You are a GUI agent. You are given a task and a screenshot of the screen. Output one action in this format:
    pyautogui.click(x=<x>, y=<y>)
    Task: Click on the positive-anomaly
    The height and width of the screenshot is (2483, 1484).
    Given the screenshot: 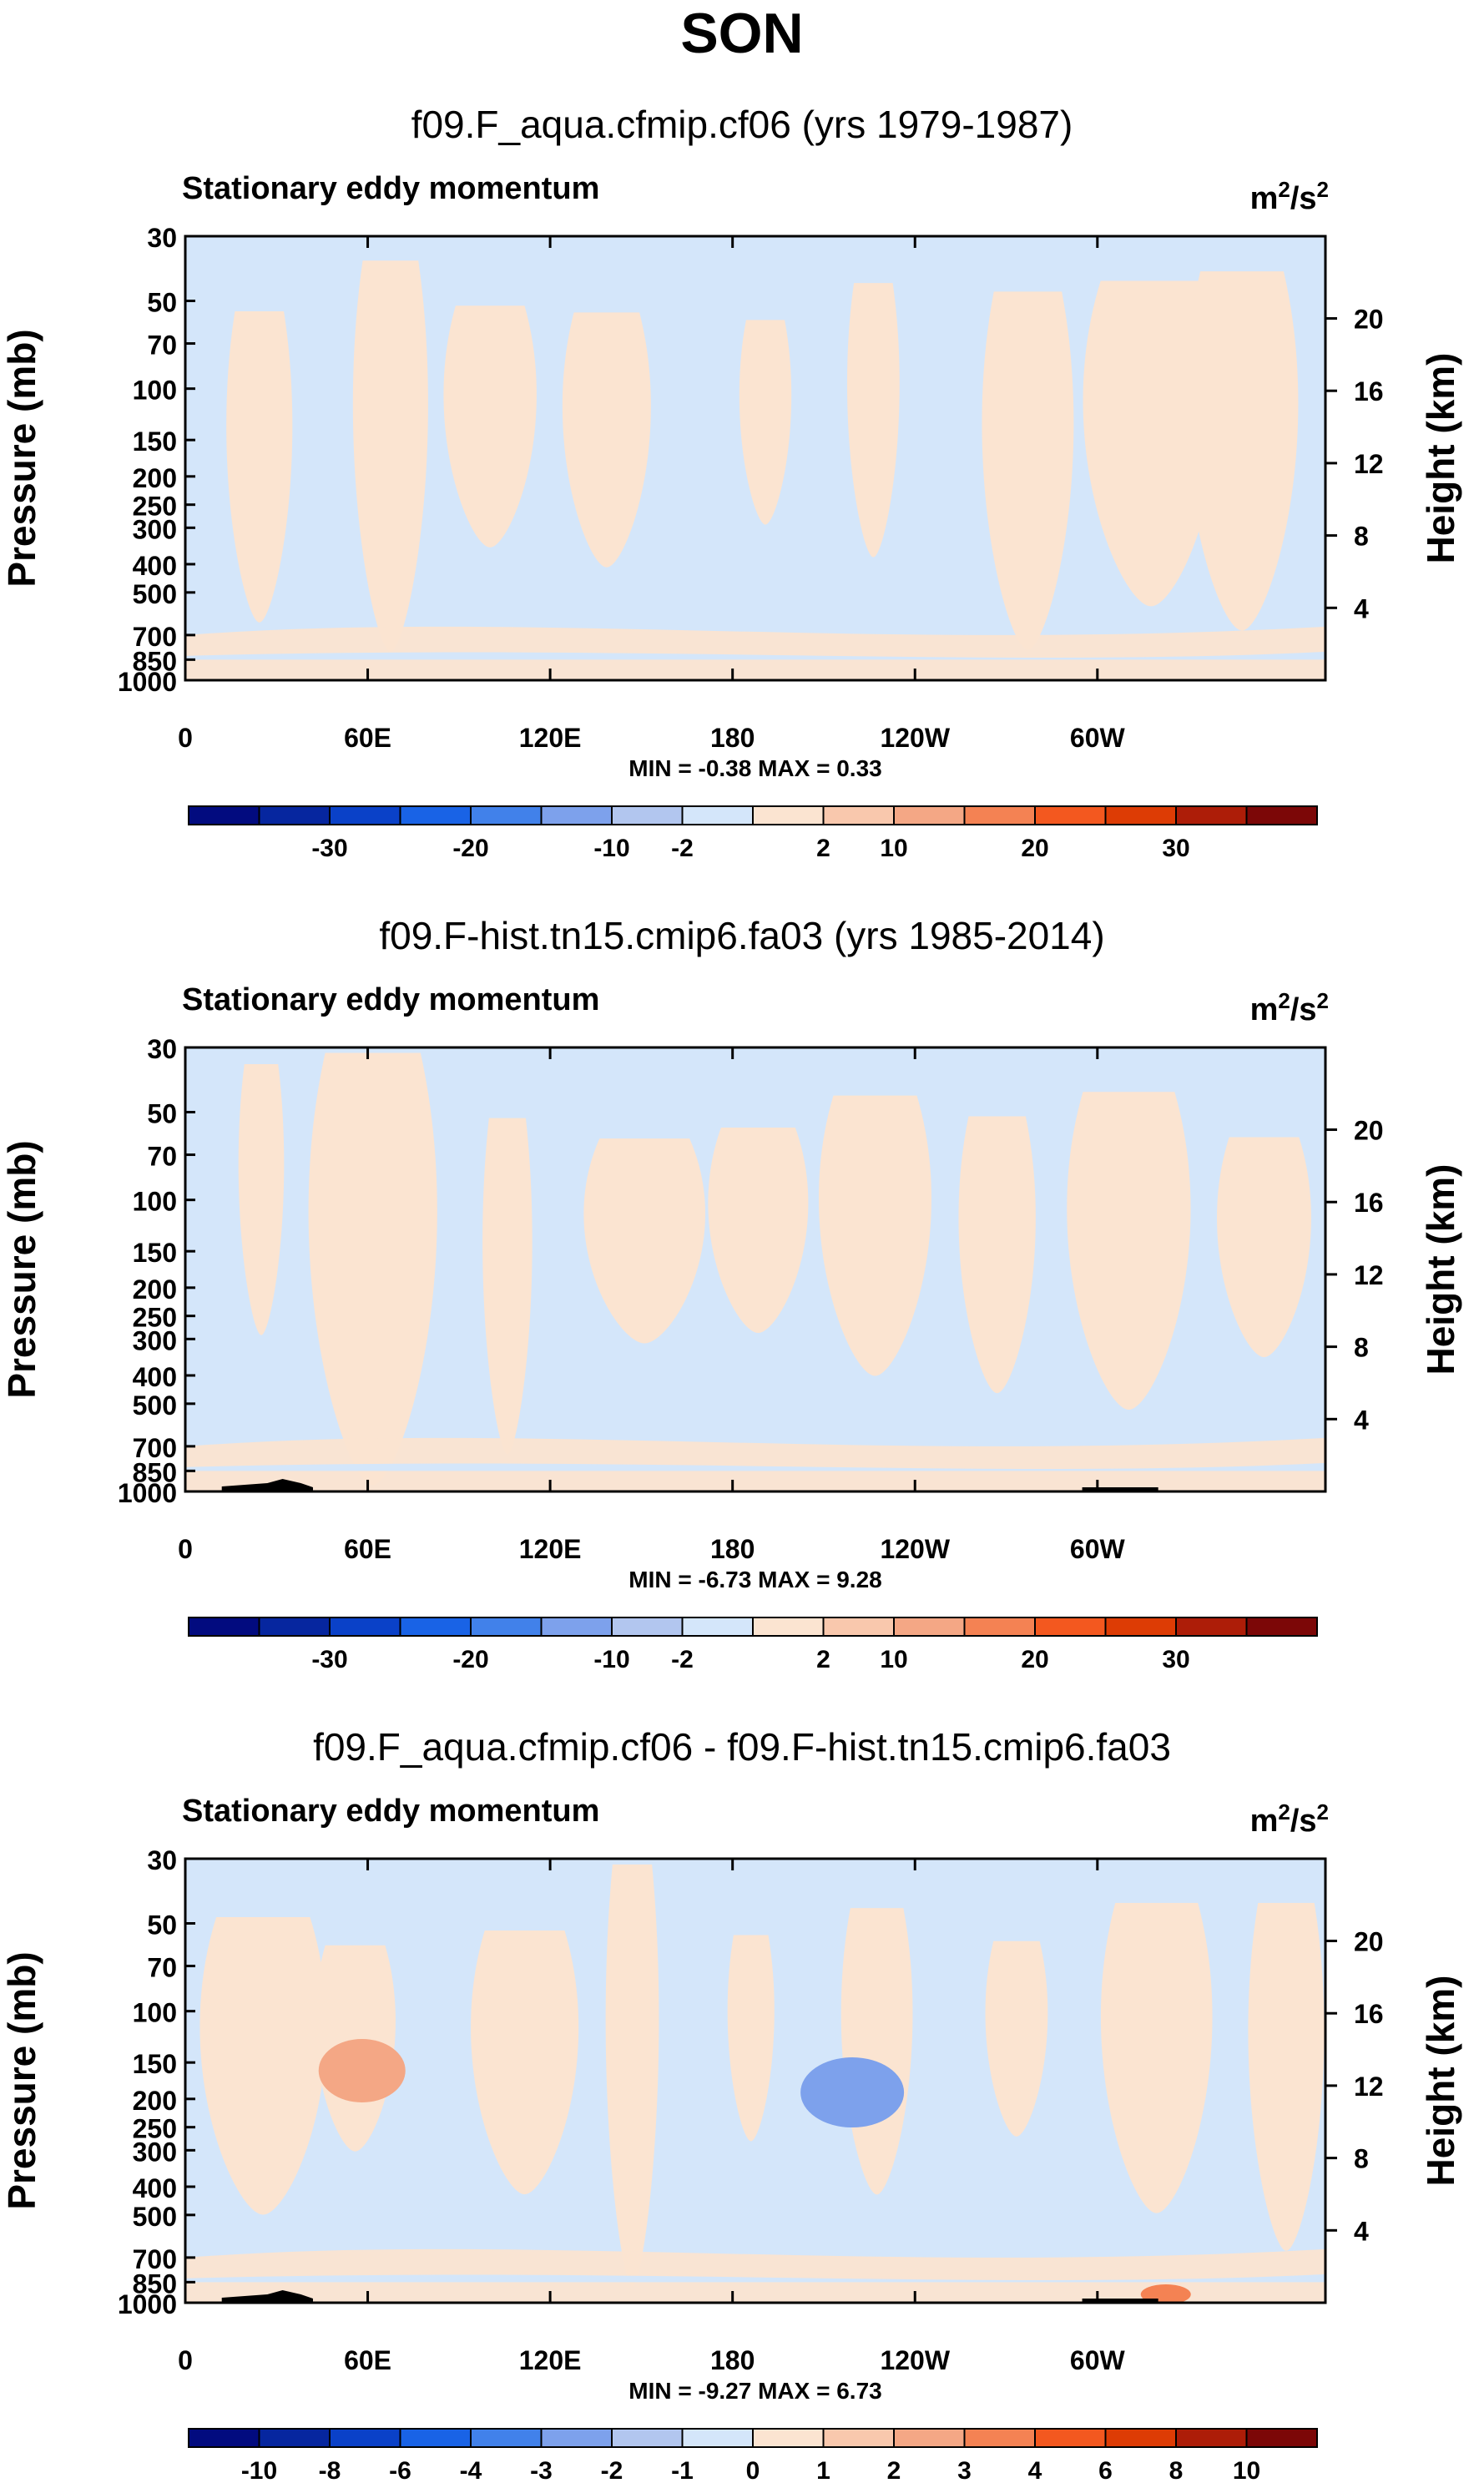 What is the action you would take?
    pyautogui.click(x=1165, y=2294)
    